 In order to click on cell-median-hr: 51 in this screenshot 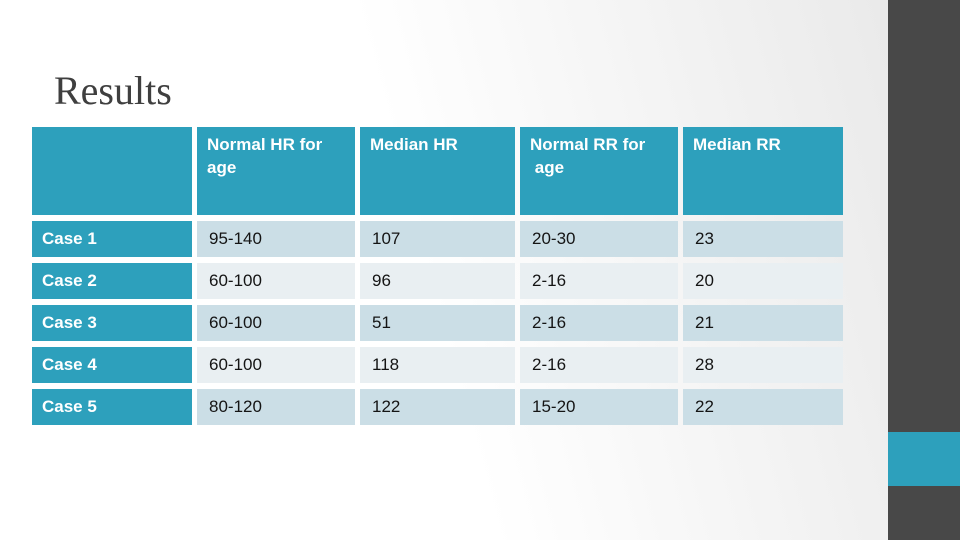, I will do `click(437, 323)`.